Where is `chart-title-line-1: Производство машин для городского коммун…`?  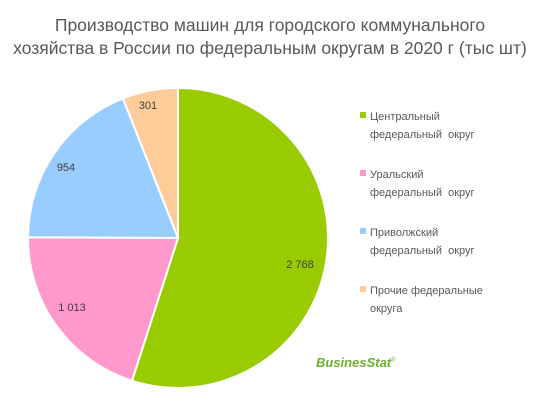 chart-title-line-1: Производство машин для городского коммун… is located at coordinates (270, 25).